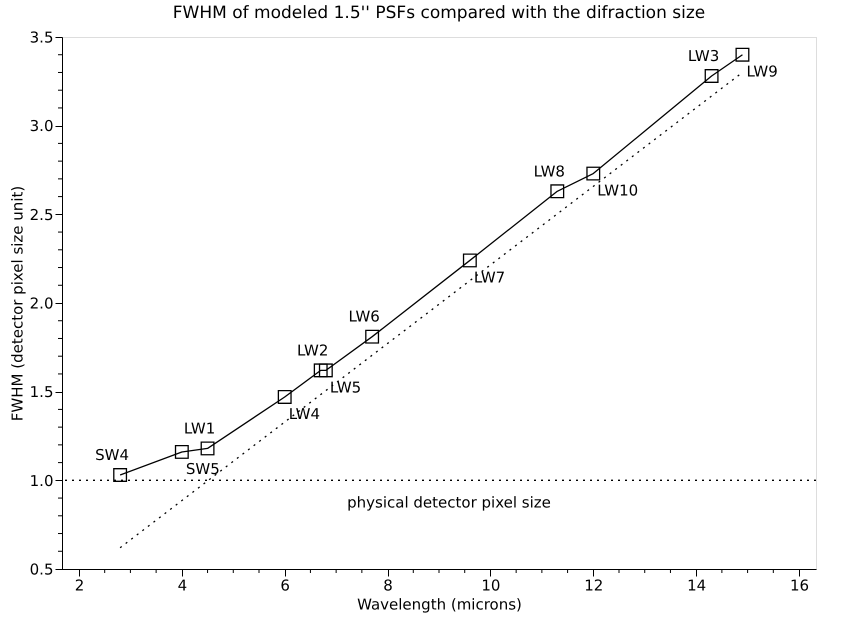  What do you see at coordinates (696, 585) in the screenshot?
I see `x-tick-label: 14` at bounding box center [696, 585].